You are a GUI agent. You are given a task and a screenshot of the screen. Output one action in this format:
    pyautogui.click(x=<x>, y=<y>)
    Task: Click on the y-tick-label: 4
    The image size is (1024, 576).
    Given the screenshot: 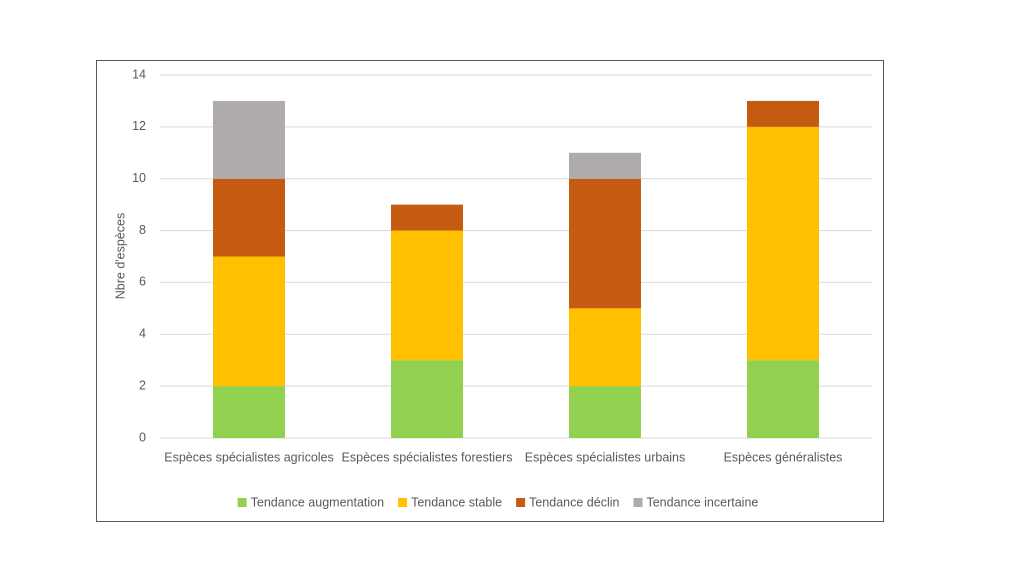 What is the action you would take?
    pyautogui.click(x=142, y=334)
    